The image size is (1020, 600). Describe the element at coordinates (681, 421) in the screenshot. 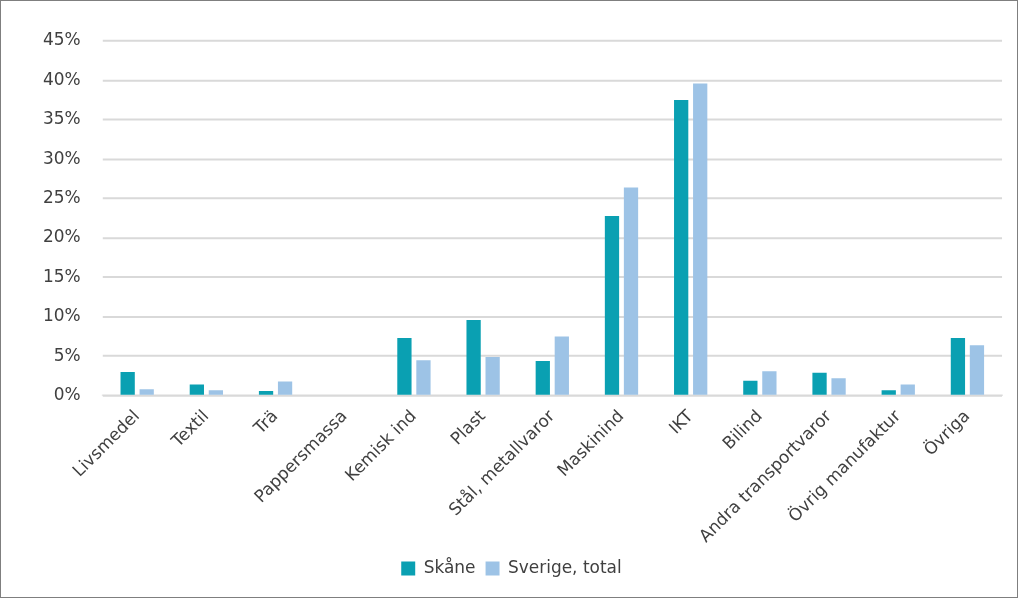

I see `x-tick-label: IKT` at that location.